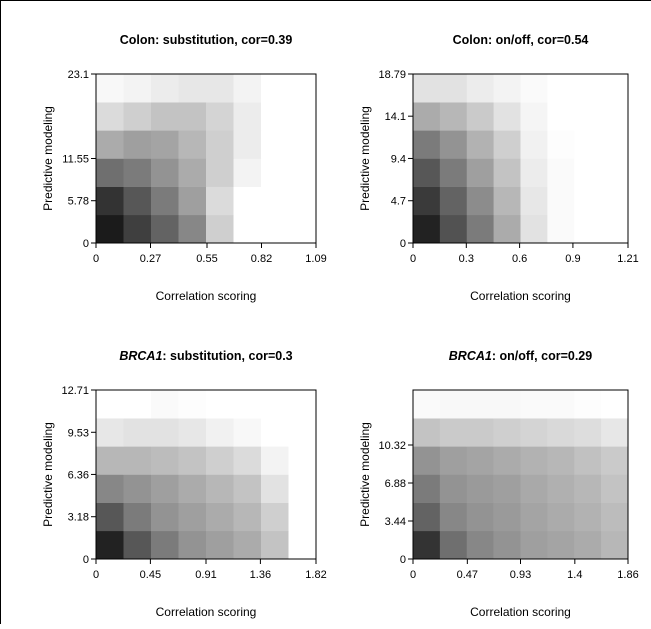 This screenshot has height=629, width=651. I want to click on y-tick-label: 10.32, so click(392, 446).